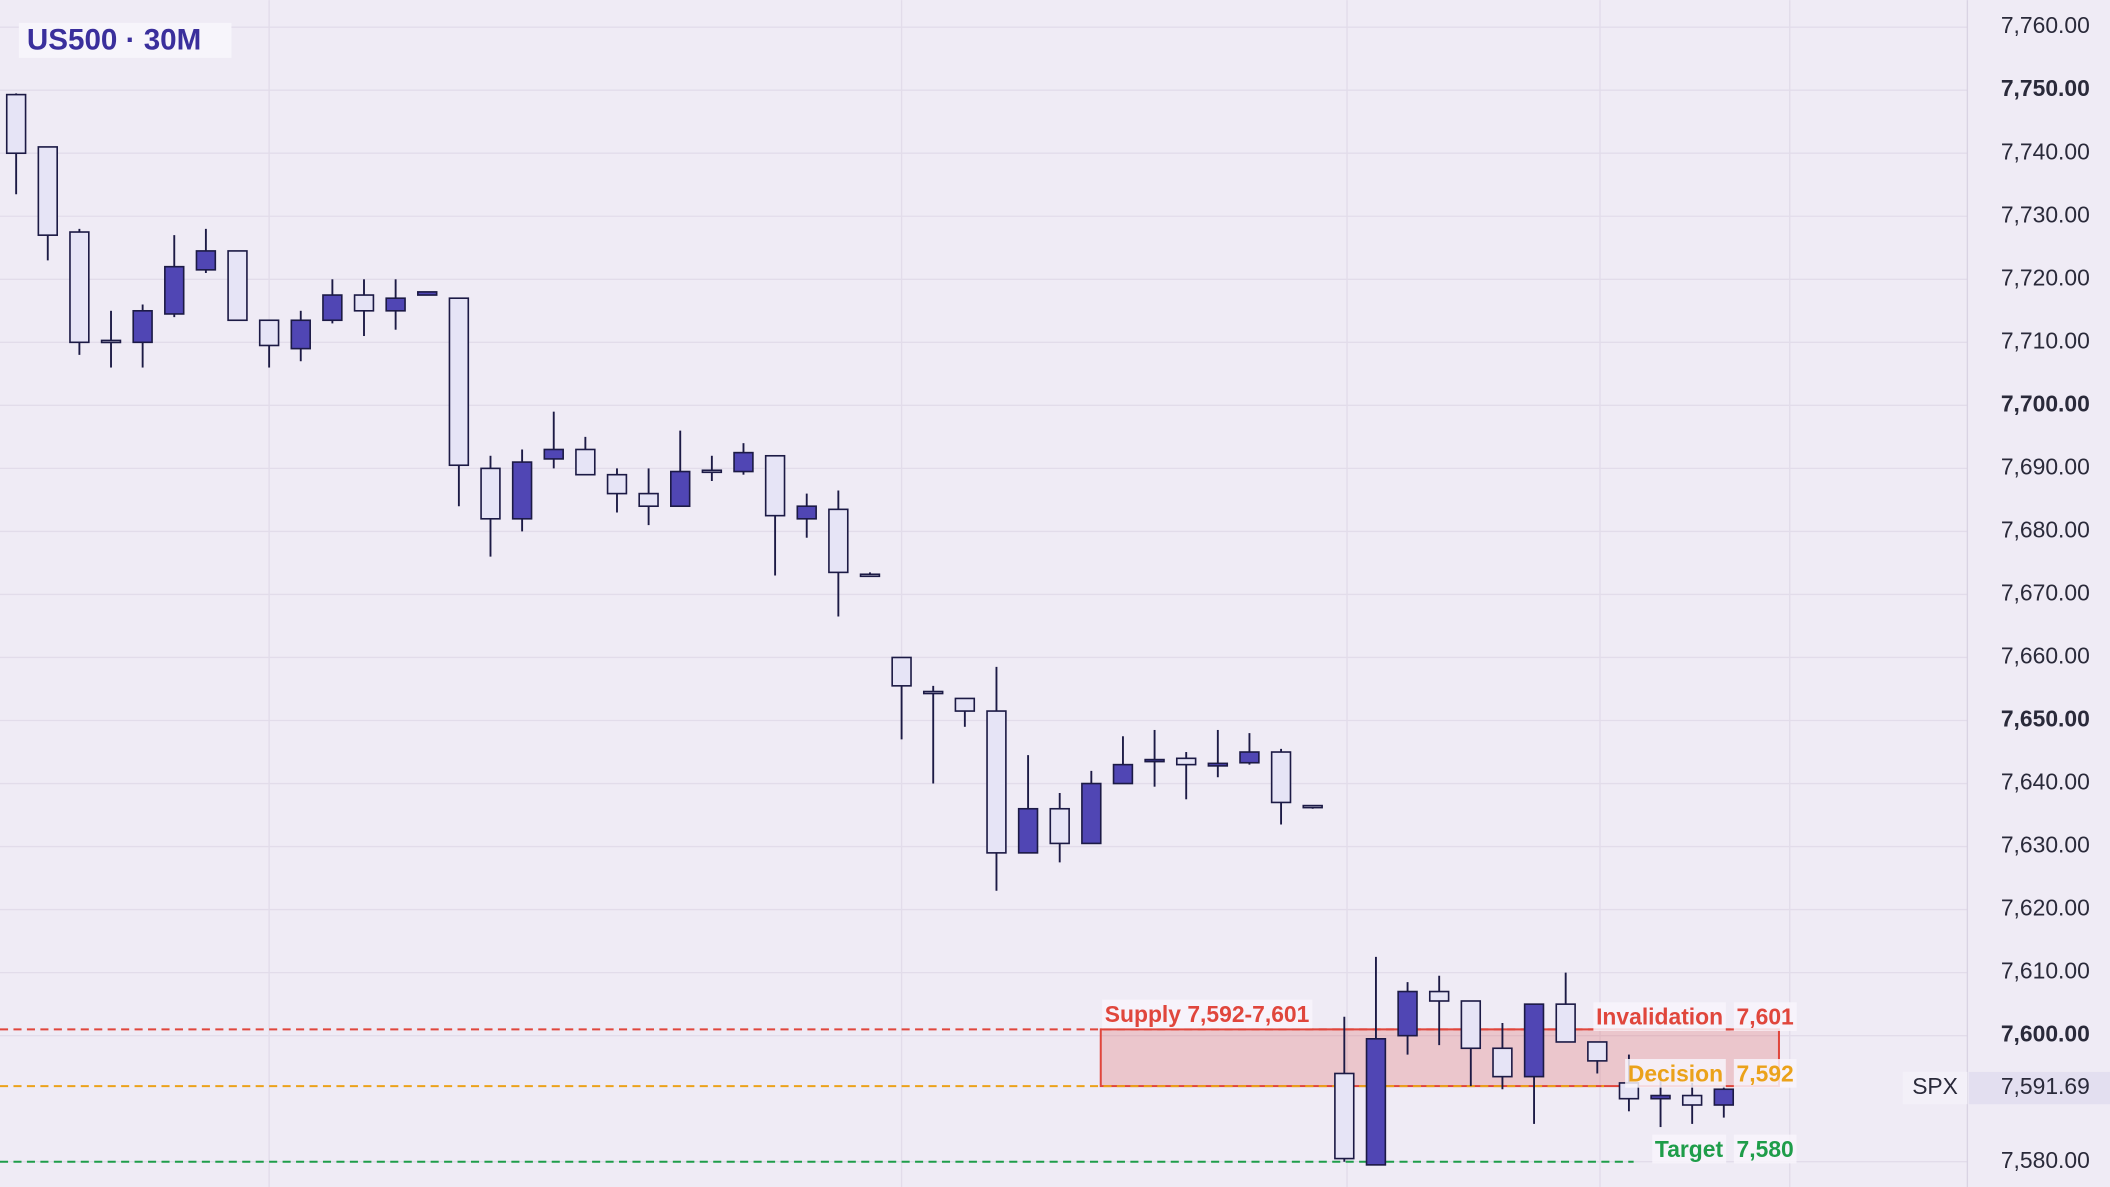 Image resolution: width=2110 pixels, height=1187 pixels. I want to click on level-value: 7,580, so click(1765, 1149).